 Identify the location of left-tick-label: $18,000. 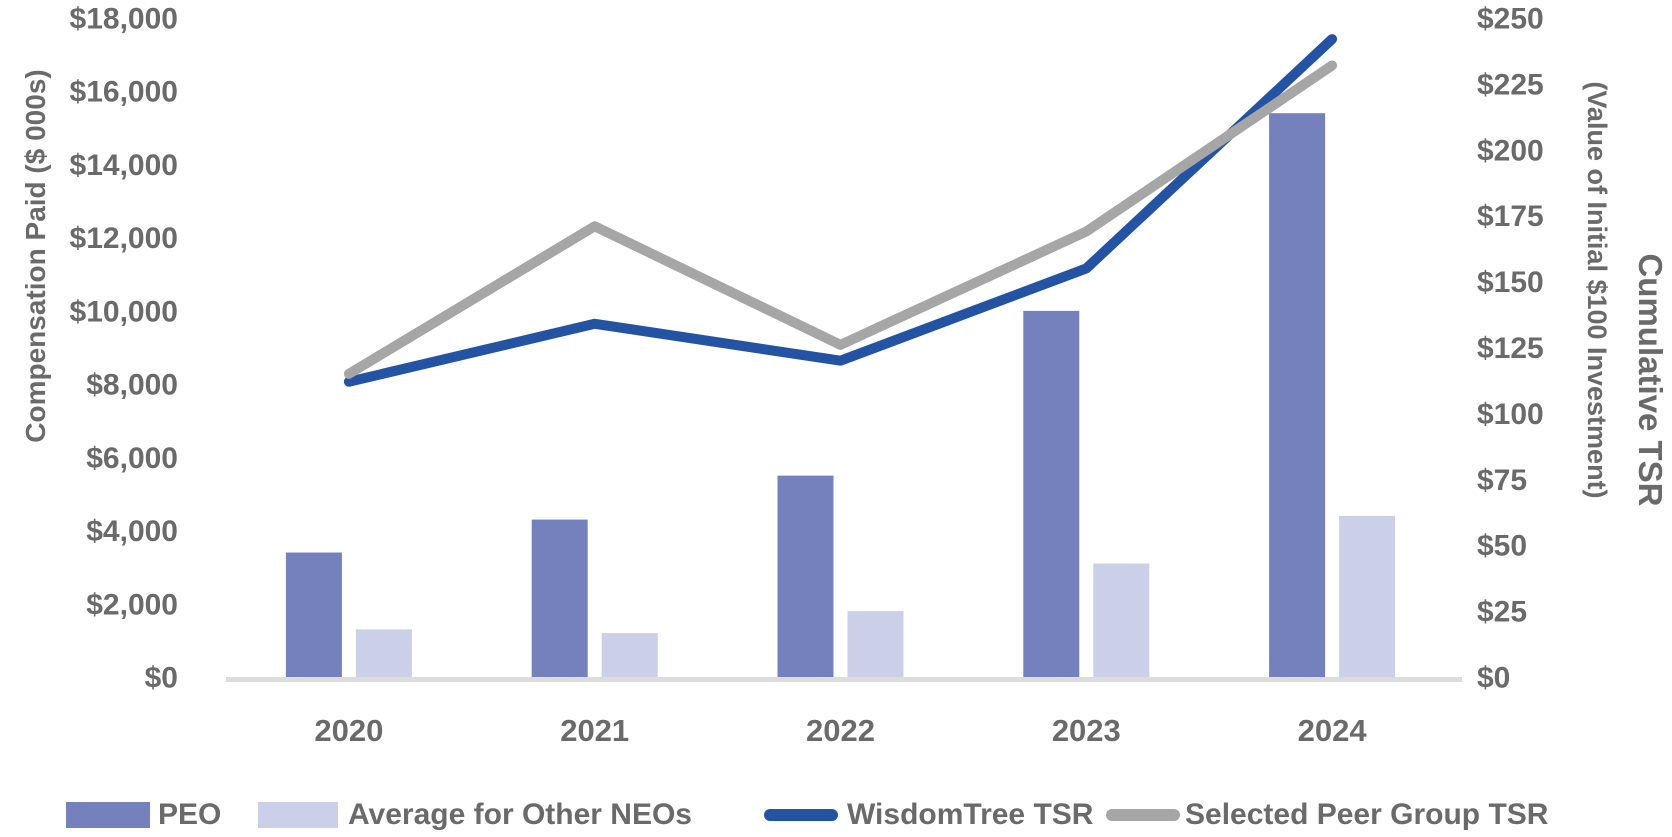
(124, 19).